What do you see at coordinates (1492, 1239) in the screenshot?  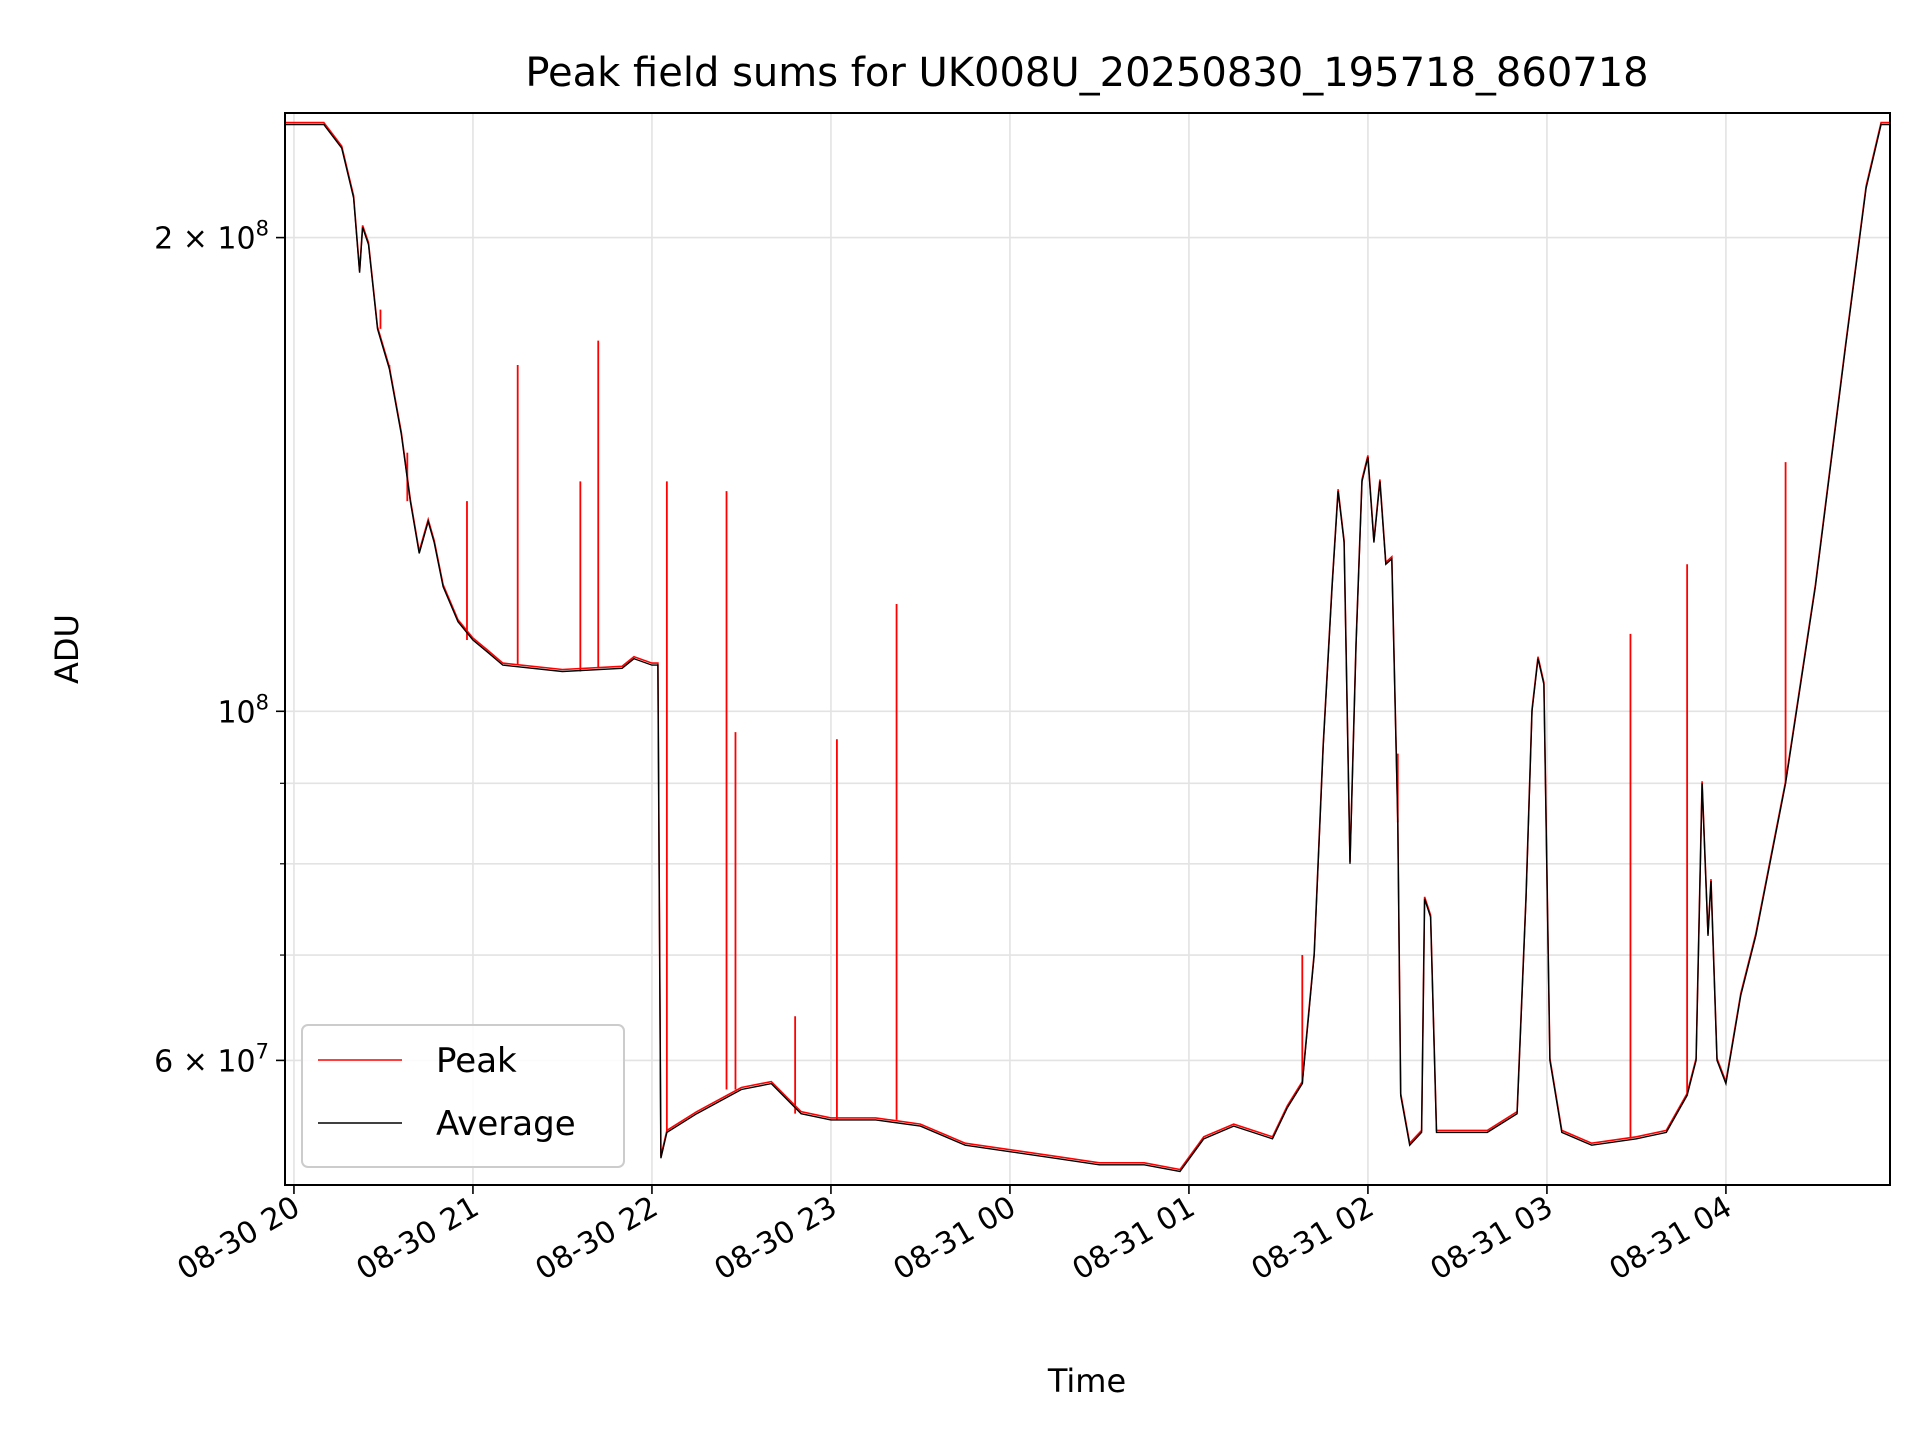 I see `x-tick-label: 08-31 03` at bounding box center [1492, 1239].